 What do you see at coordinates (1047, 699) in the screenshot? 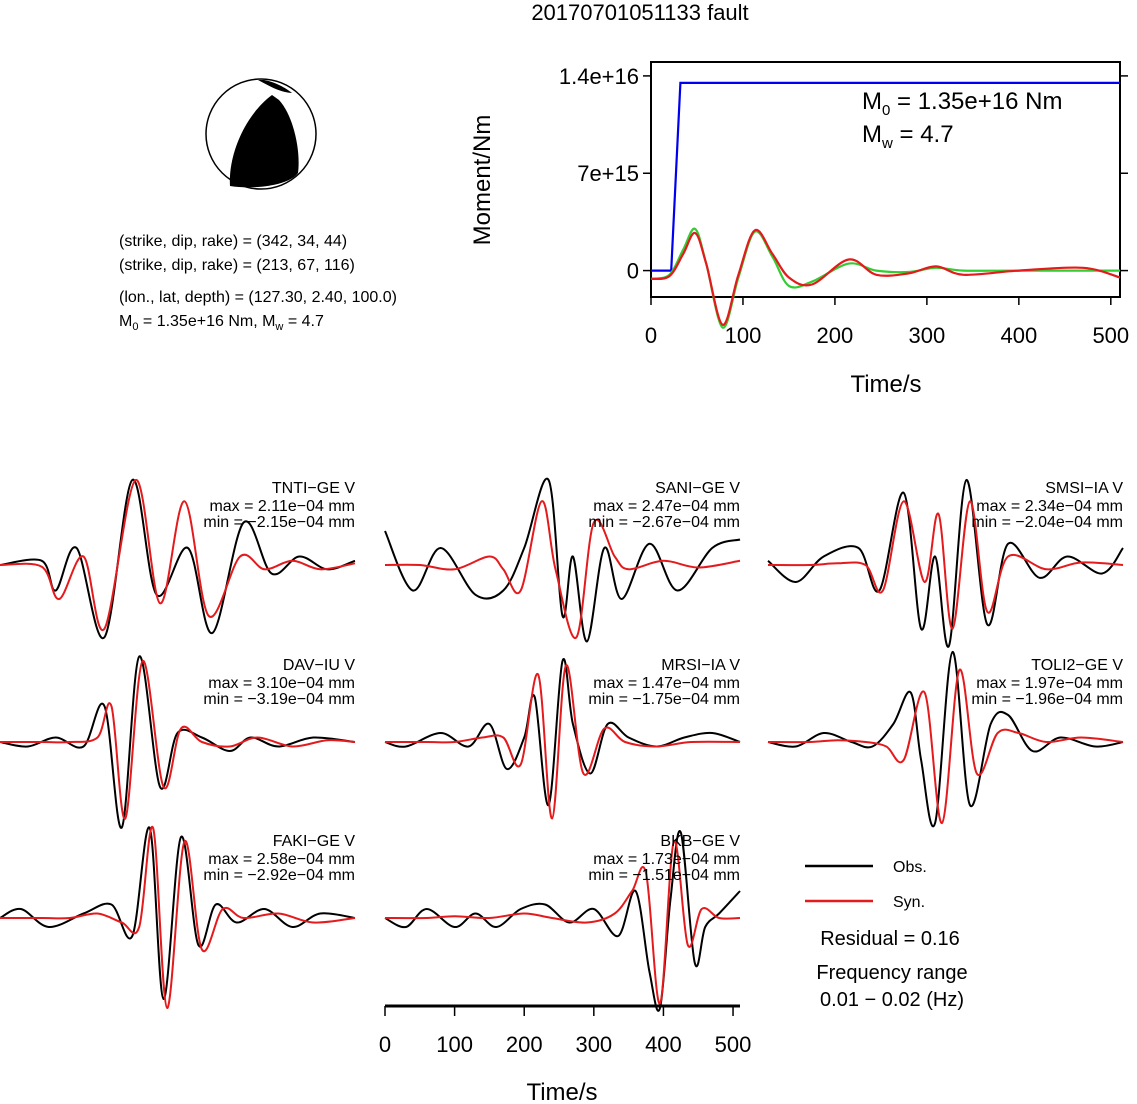
I see `station-min-label: min = −1.96e−04 mm` at bounding box center [1047, 699].